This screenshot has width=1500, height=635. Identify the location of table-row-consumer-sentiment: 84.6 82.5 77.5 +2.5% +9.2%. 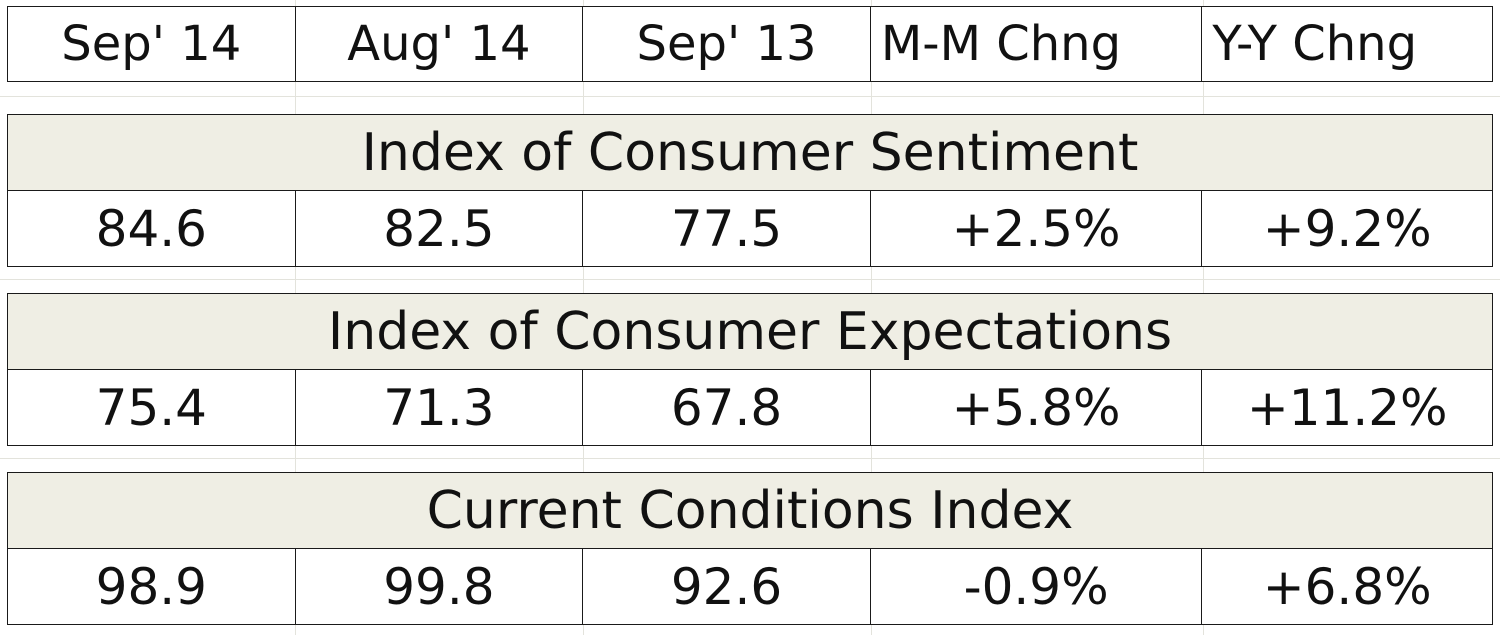
(750, 228).